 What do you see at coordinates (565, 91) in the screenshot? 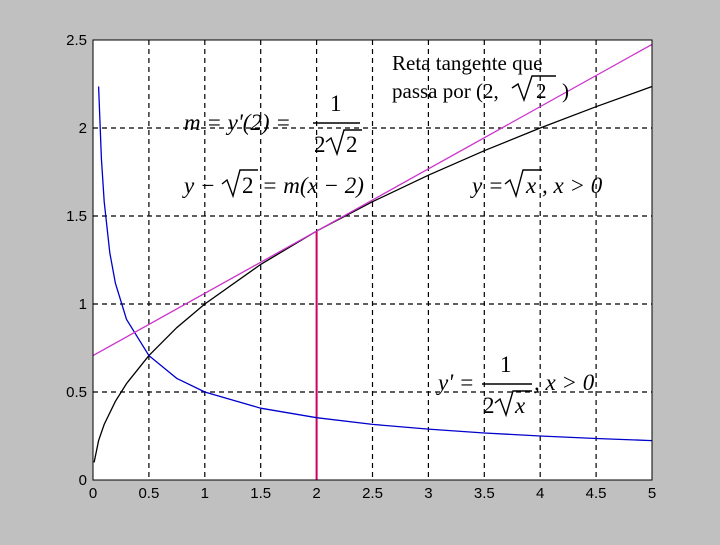
I see `tangent-label-line2-suffix: )` at bounding box center [565, 91].